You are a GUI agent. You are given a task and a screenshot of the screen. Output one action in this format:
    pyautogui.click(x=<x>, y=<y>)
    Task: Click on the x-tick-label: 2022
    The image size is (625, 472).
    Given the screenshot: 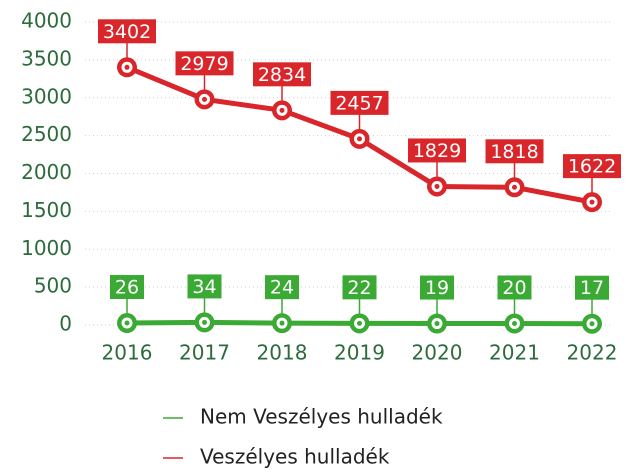 What is the action you would take?
    pyautogui.click(x=592, y=353)
    